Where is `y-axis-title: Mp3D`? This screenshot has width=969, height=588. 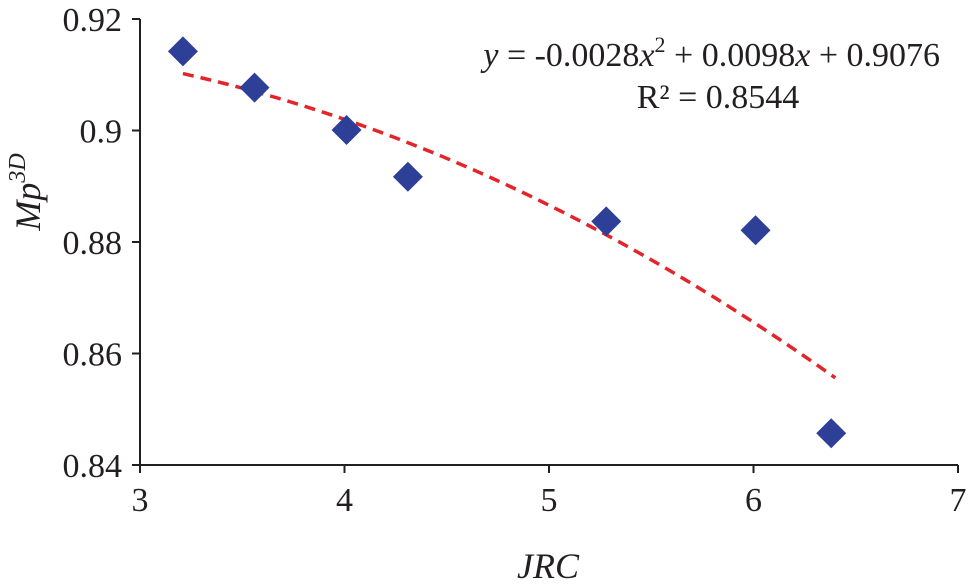 y-axis-title: Mp3D is located at coordinates (26, 192).